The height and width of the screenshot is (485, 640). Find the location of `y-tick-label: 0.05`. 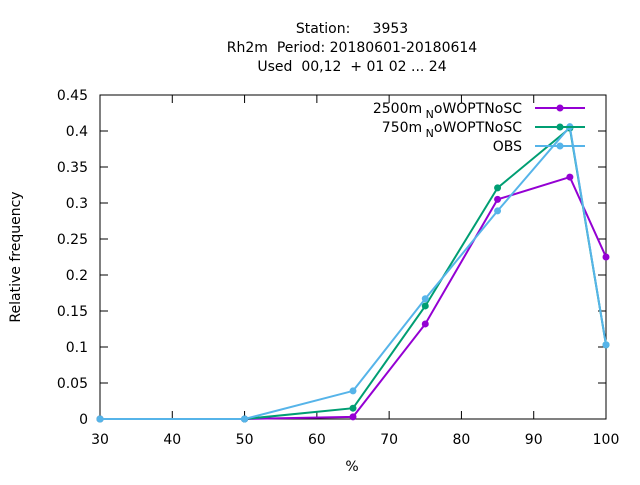

y-tick-label: 0.05 is located at coordinates (72, 384).